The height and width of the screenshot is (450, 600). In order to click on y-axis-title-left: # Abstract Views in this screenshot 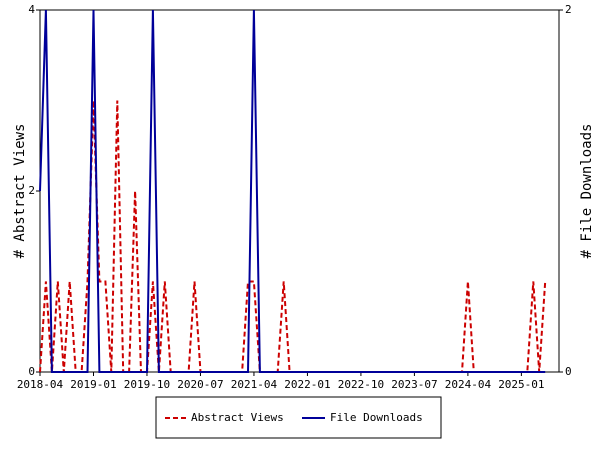, I will do `click(20, 191)`.